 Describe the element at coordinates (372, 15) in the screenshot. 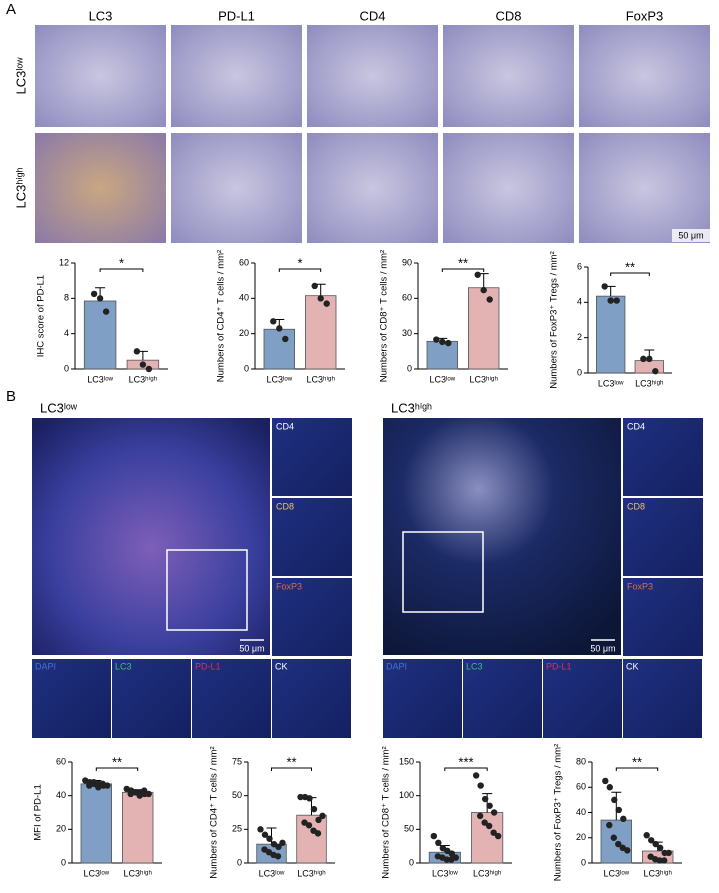

I see `column-header: CD4` at that location.